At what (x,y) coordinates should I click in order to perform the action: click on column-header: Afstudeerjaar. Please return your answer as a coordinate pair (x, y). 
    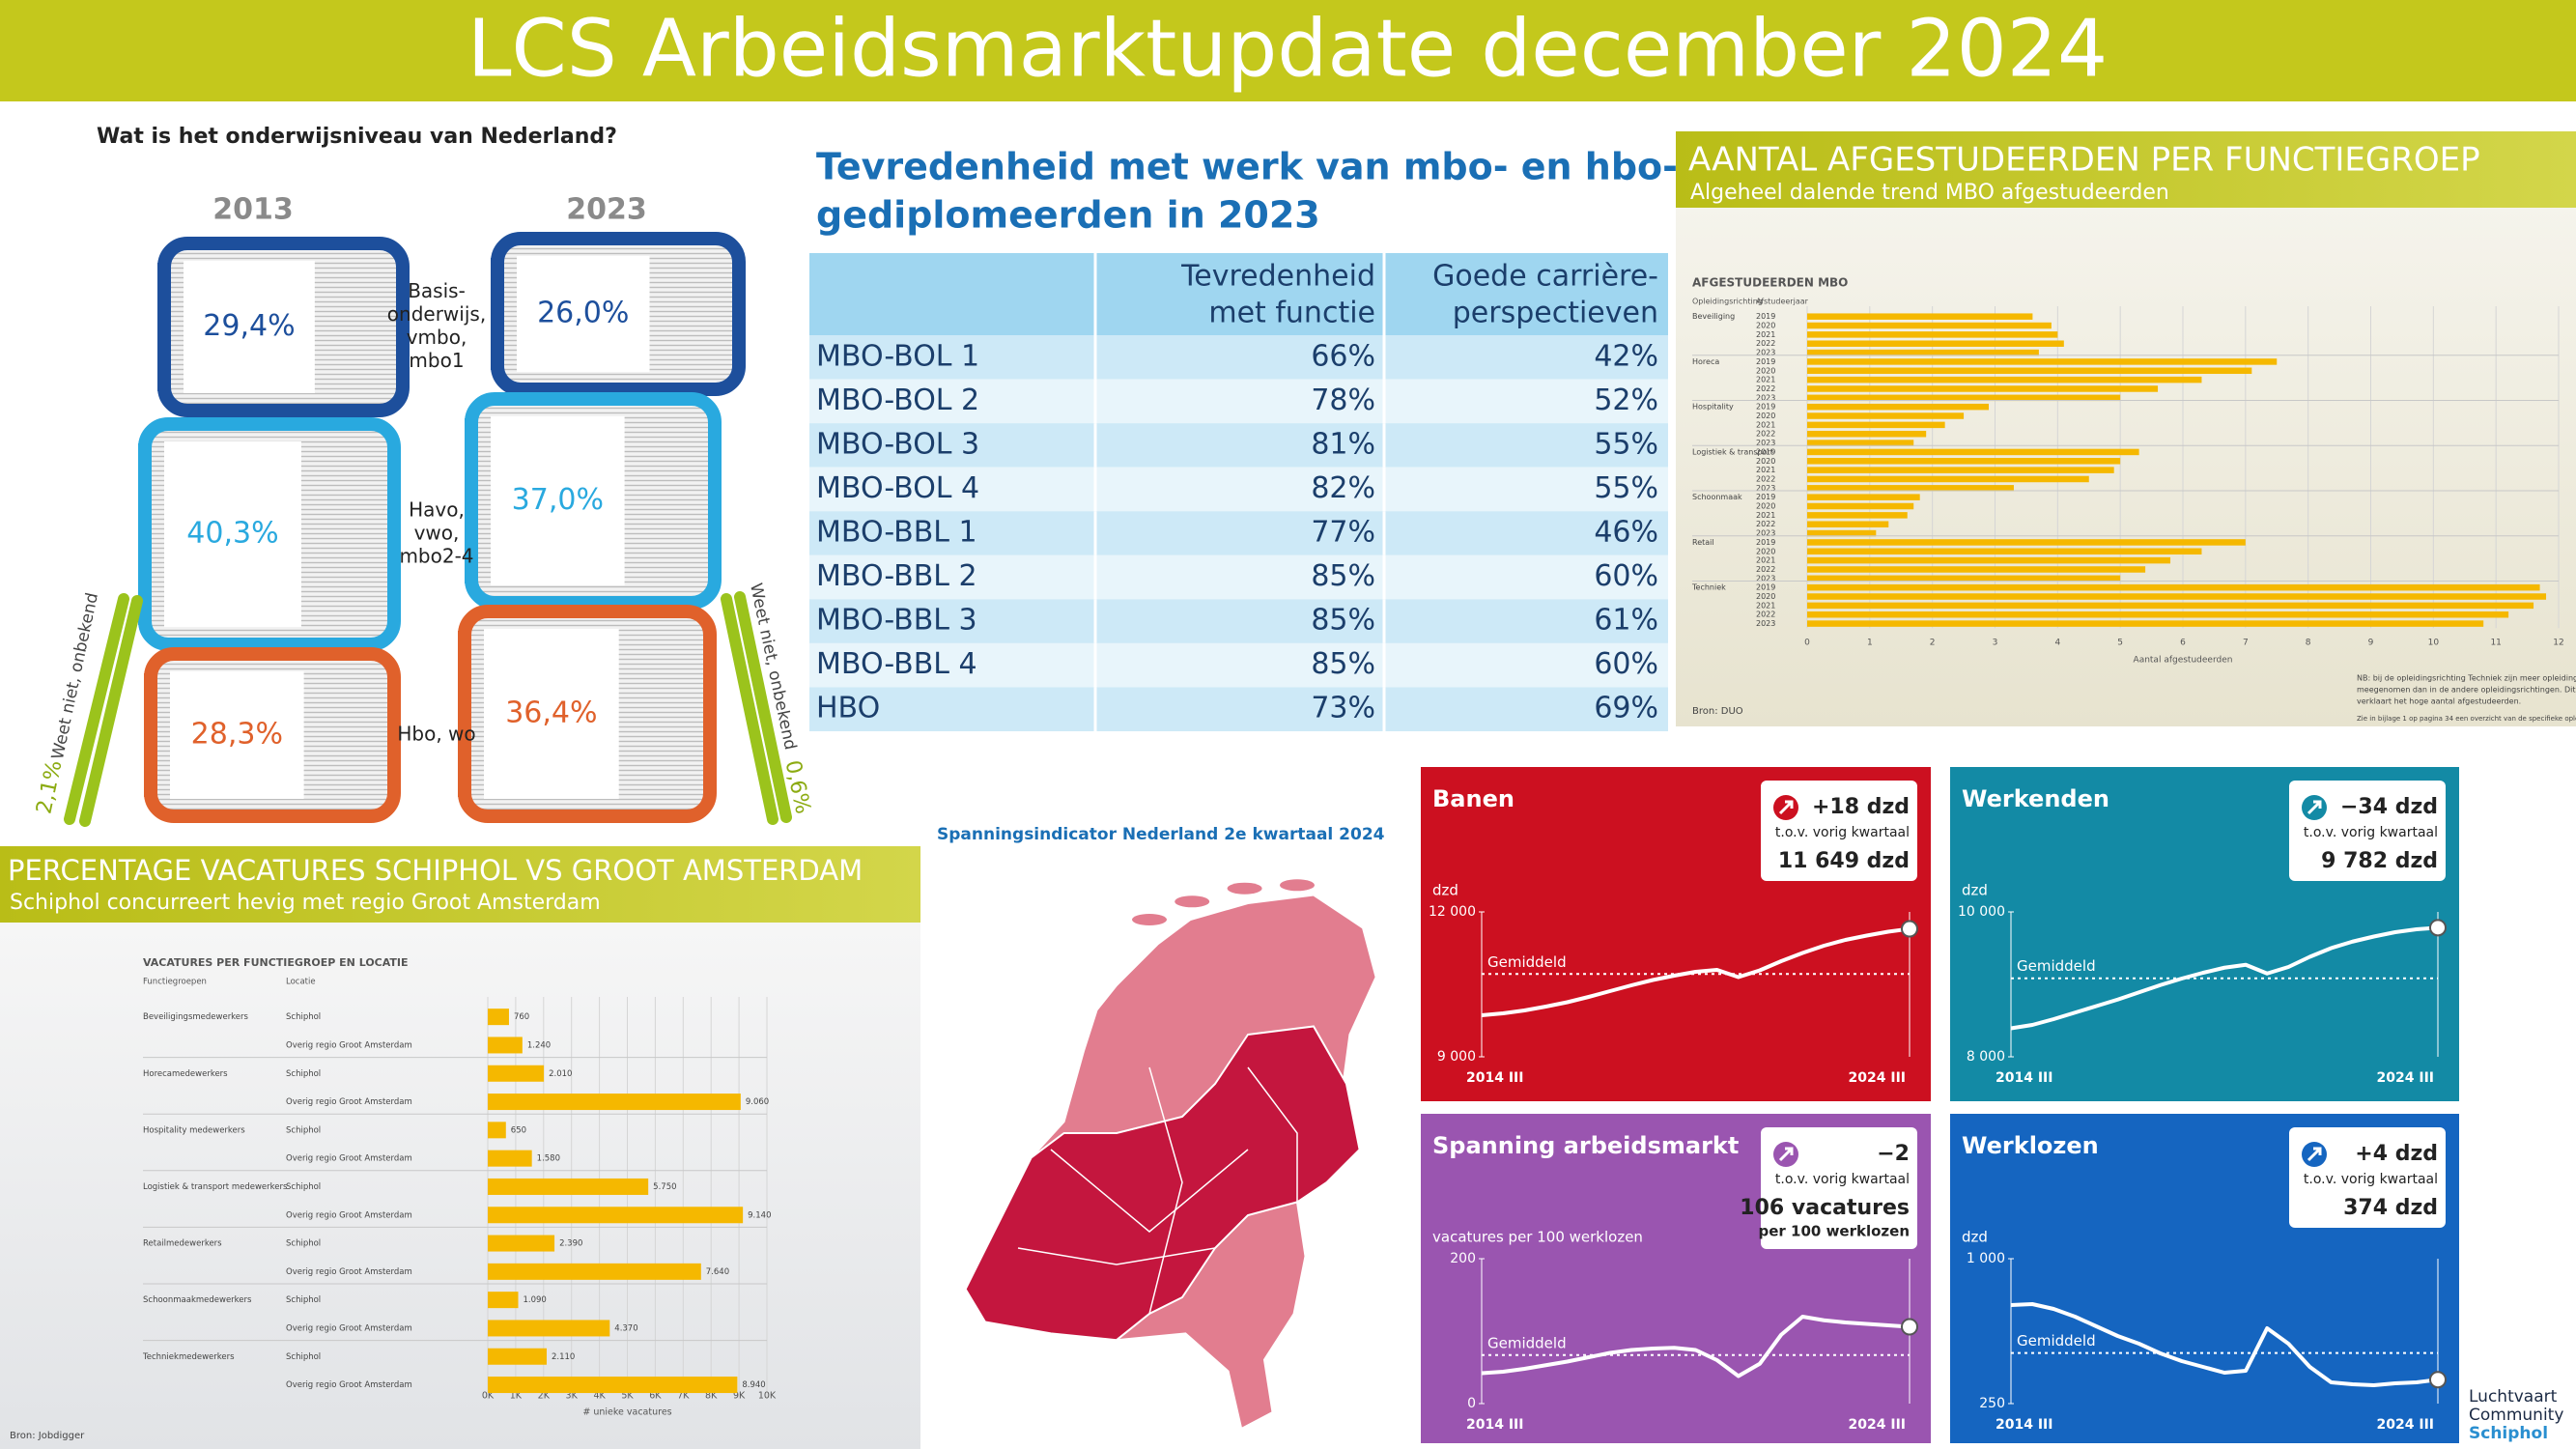
    Looking at the image, I should click on (1782, 302).